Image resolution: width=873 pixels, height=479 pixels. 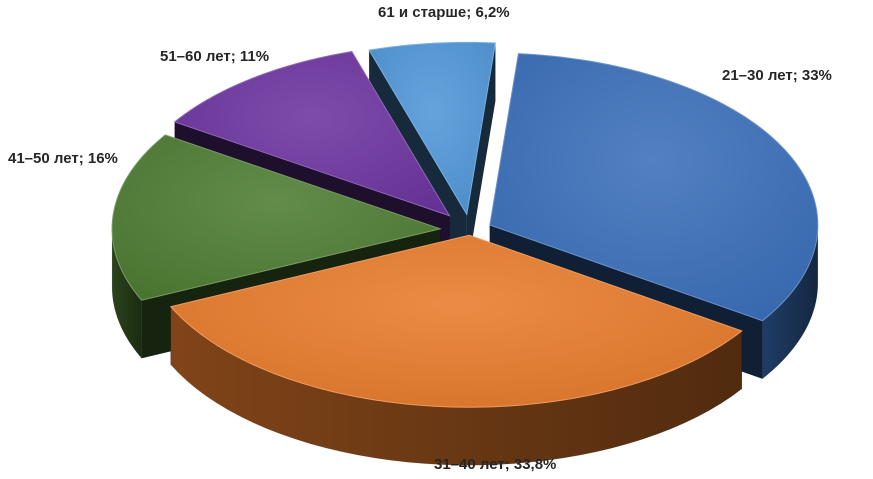 What do you see at coordinates (777, 75) in the screenshot?
I see `data-label-1: 21–30 лет; 33%` at bounding box center [777, 75].